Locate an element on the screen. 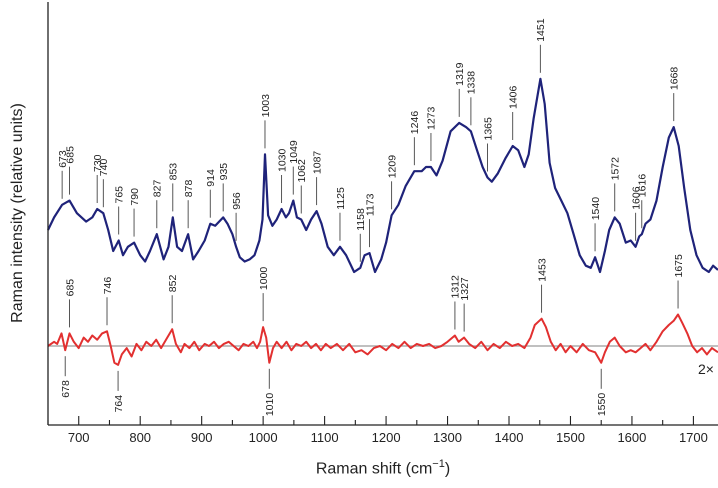 The height and width of the screenshot is (488, 718). x-axis-title-sup: −1 is located at coordinates (438, 464).